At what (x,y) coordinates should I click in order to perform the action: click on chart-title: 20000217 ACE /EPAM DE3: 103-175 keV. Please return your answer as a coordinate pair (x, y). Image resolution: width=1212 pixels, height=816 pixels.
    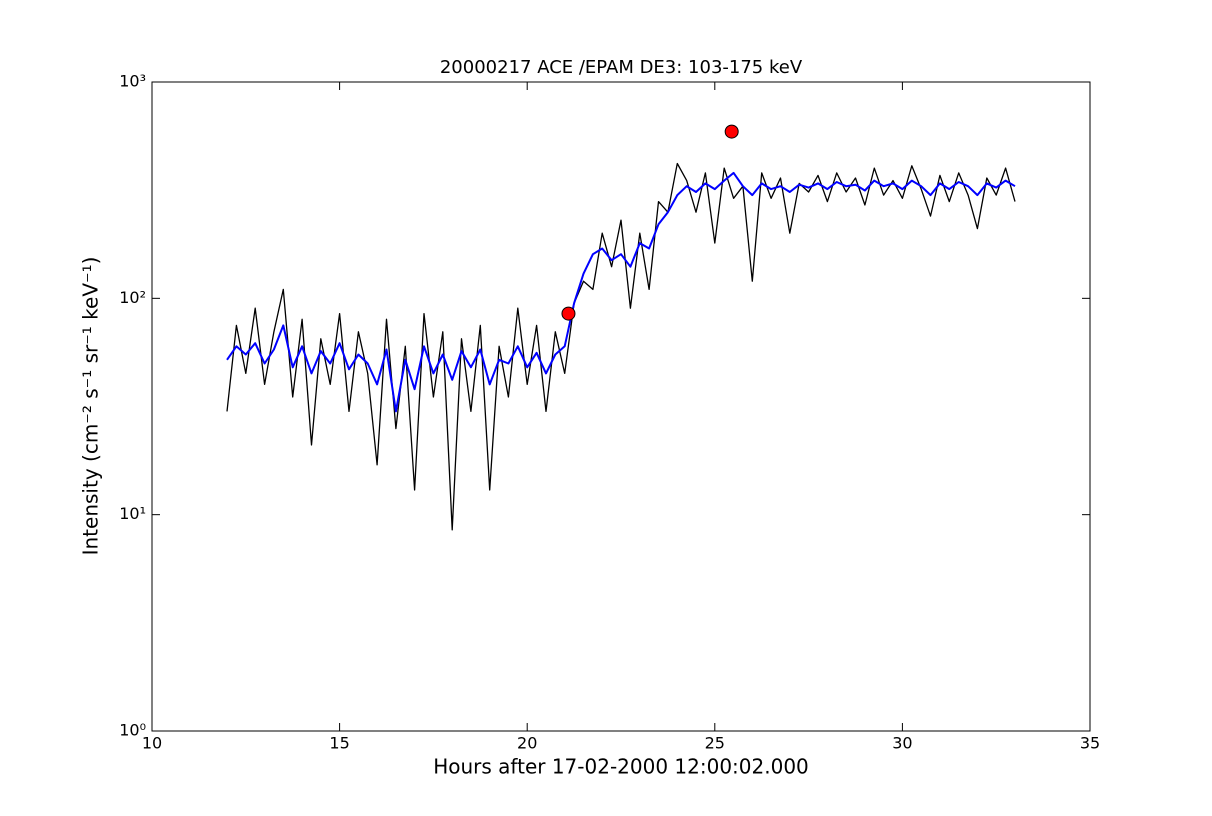
    Looking at the image, I should click on (621, 67).